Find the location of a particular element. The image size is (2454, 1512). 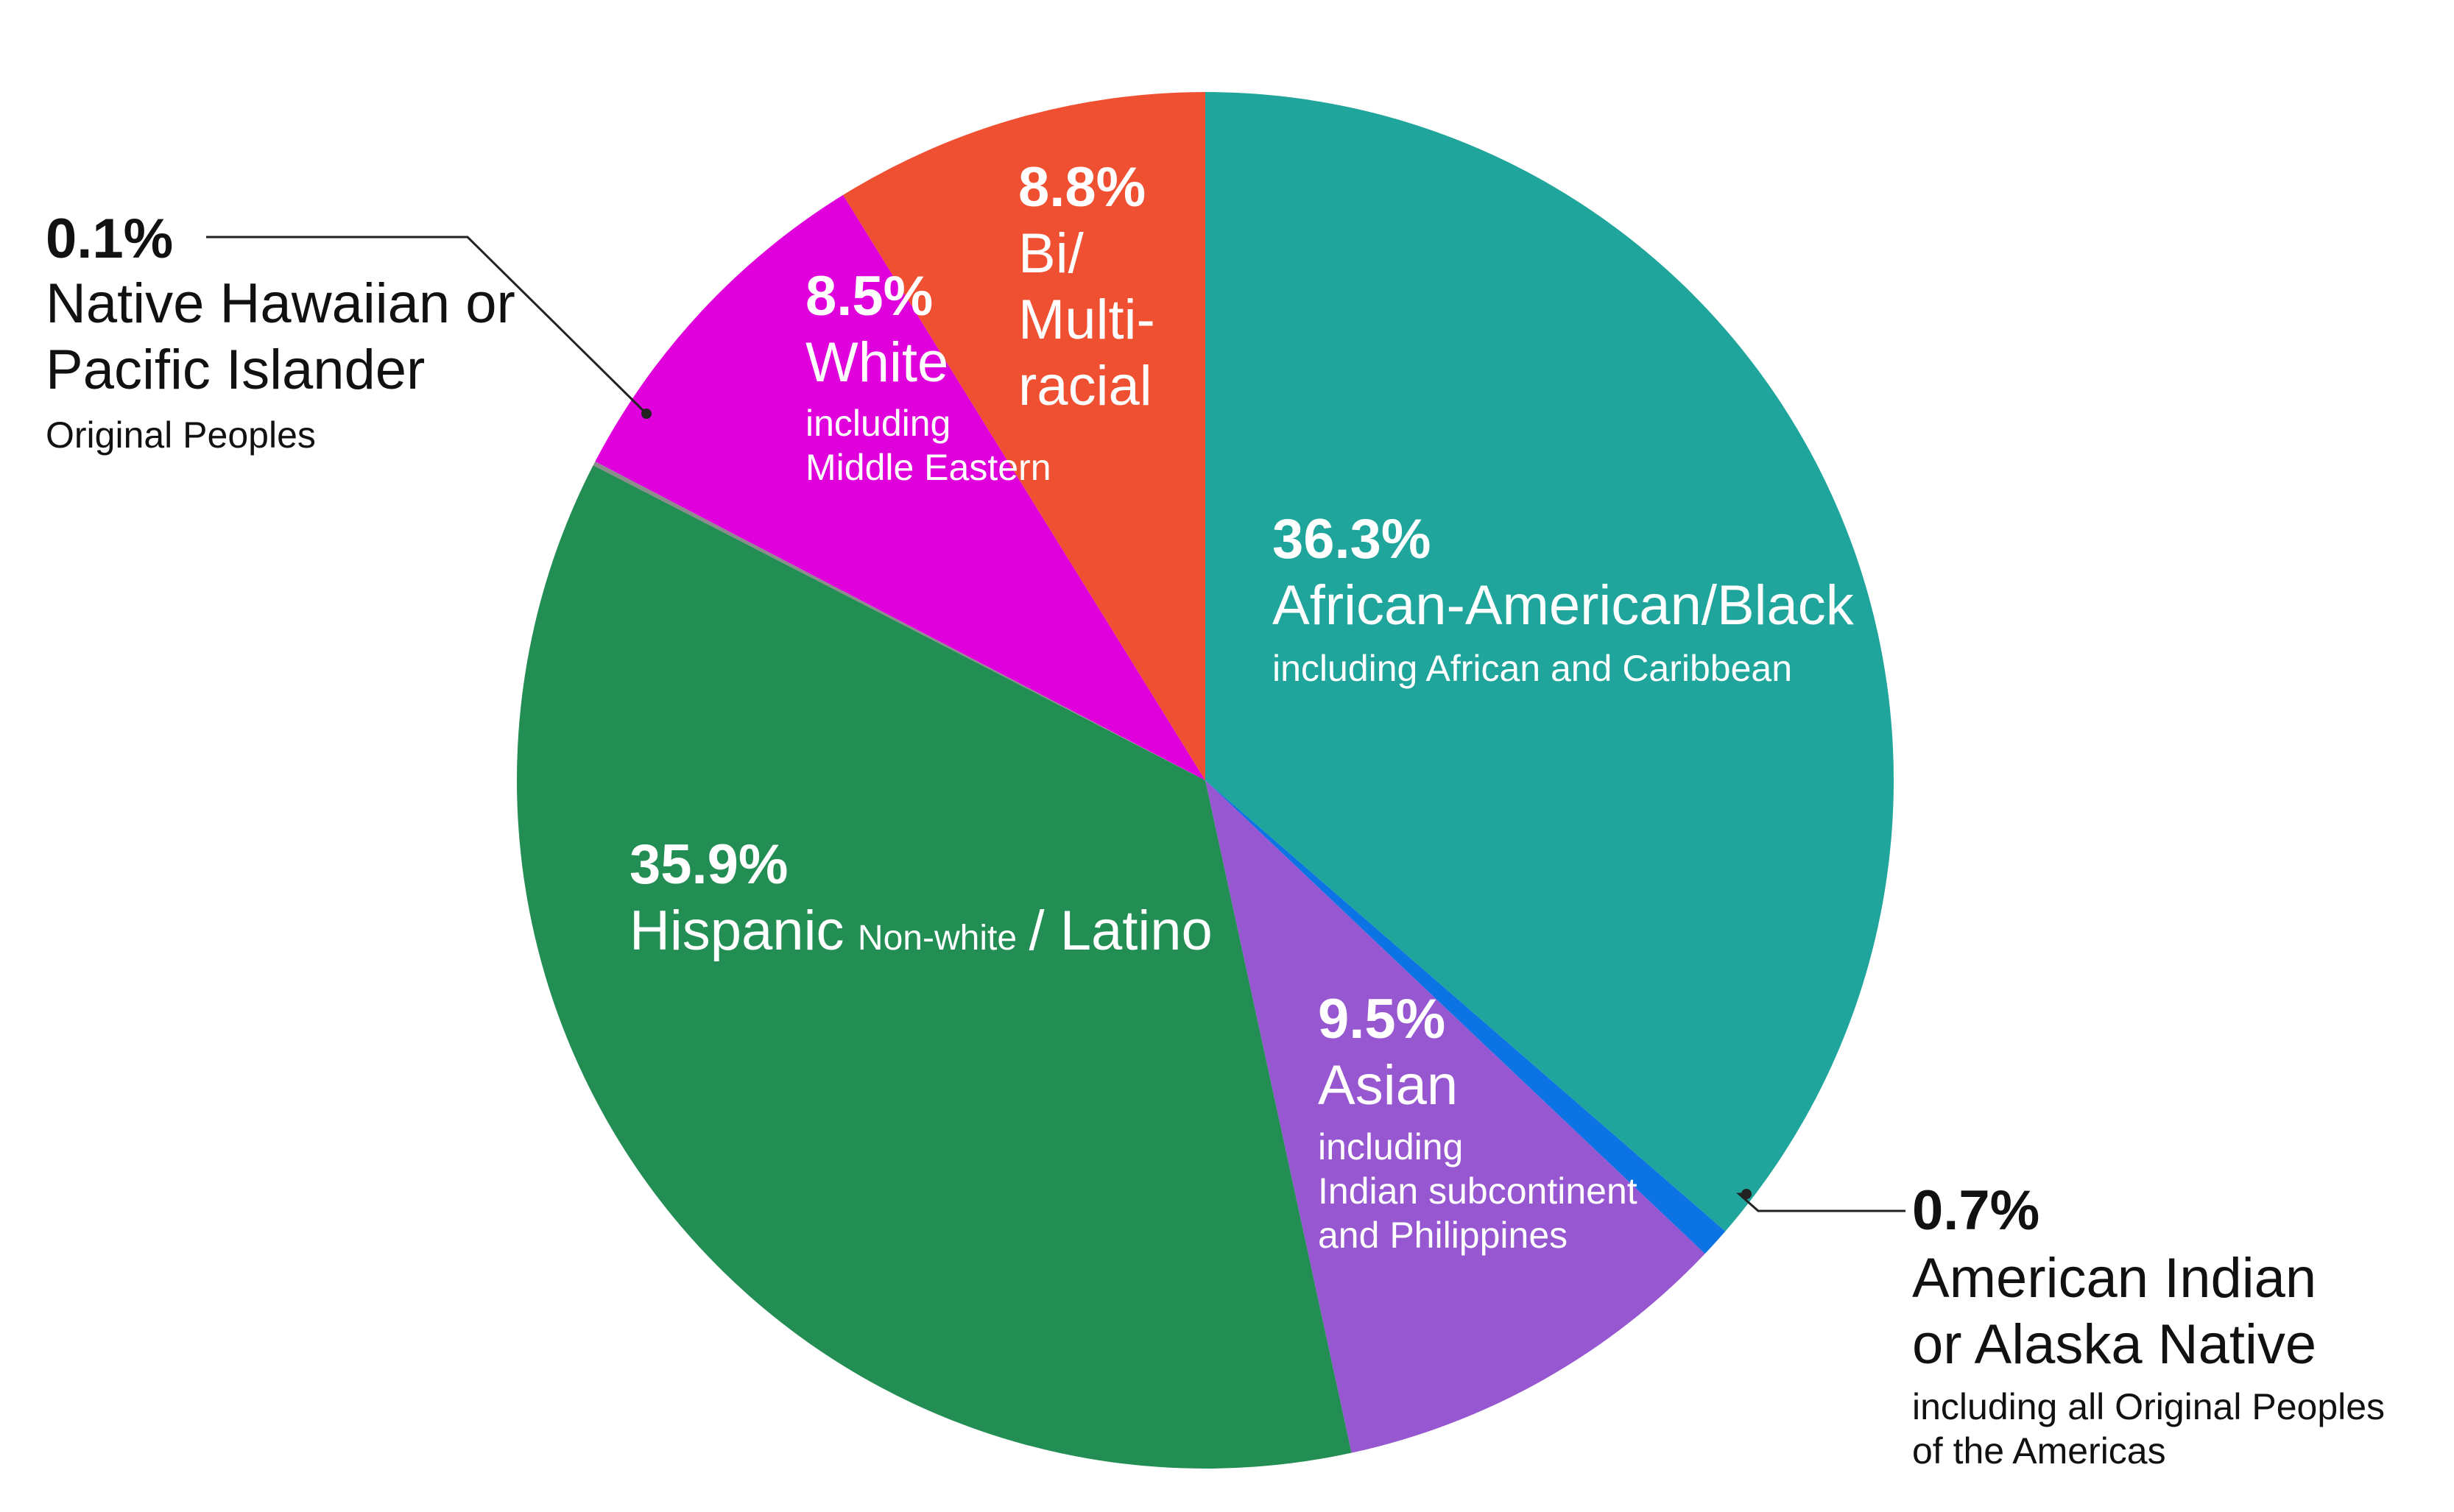

label-american-indian-pct: 0.7% is located at coordinates (1975, 1210).